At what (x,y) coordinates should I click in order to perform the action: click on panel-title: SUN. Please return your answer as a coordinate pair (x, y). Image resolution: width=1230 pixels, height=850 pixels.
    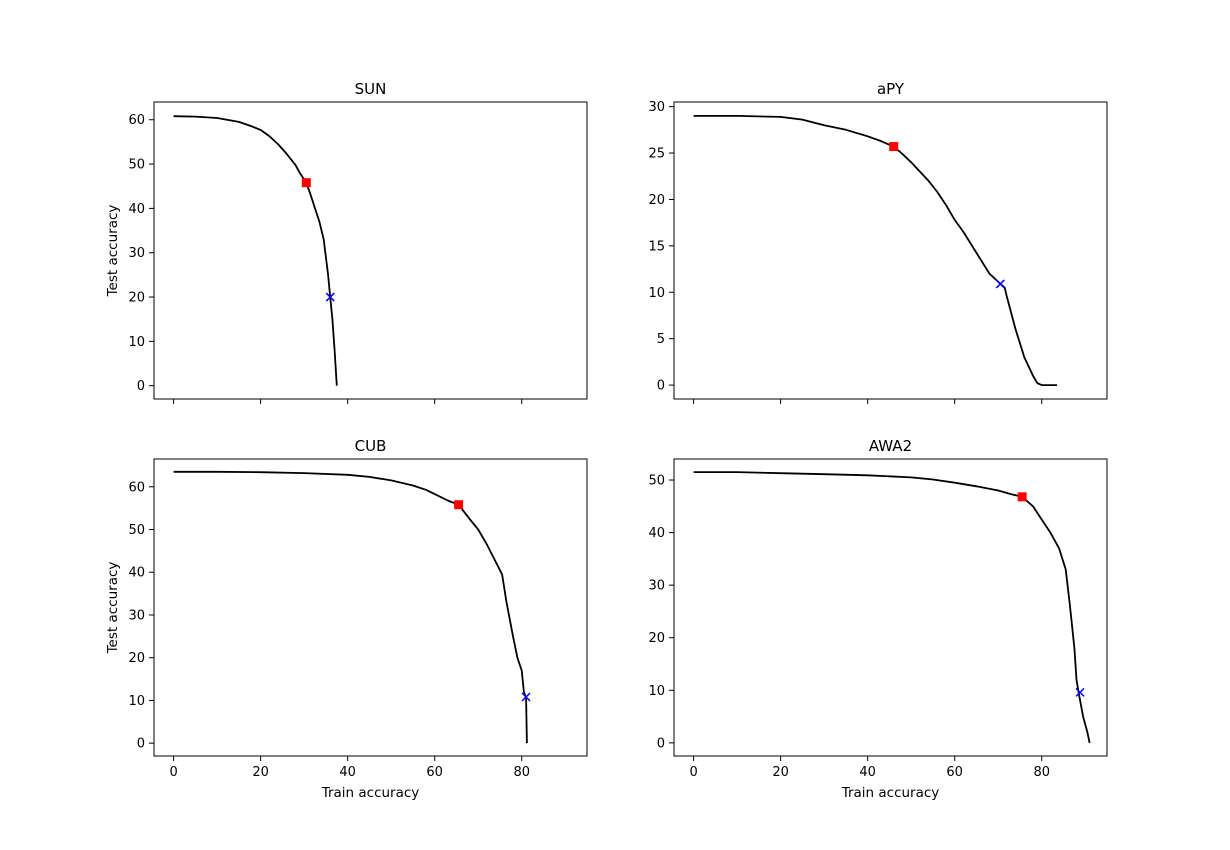
    Looking at the image, I should click on (371, 89).